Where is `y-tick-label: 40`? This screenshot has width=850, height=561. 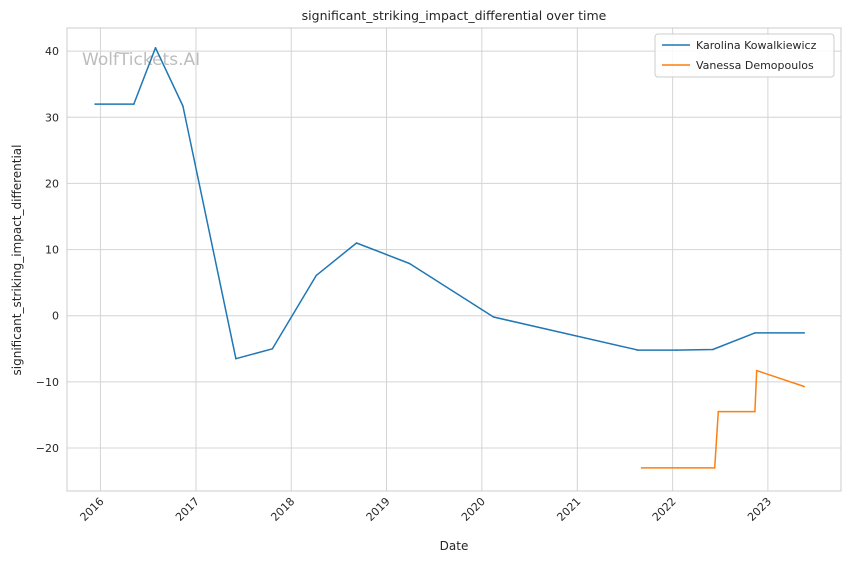 y-tick-label: 40 is located at coordinates (52, 51).